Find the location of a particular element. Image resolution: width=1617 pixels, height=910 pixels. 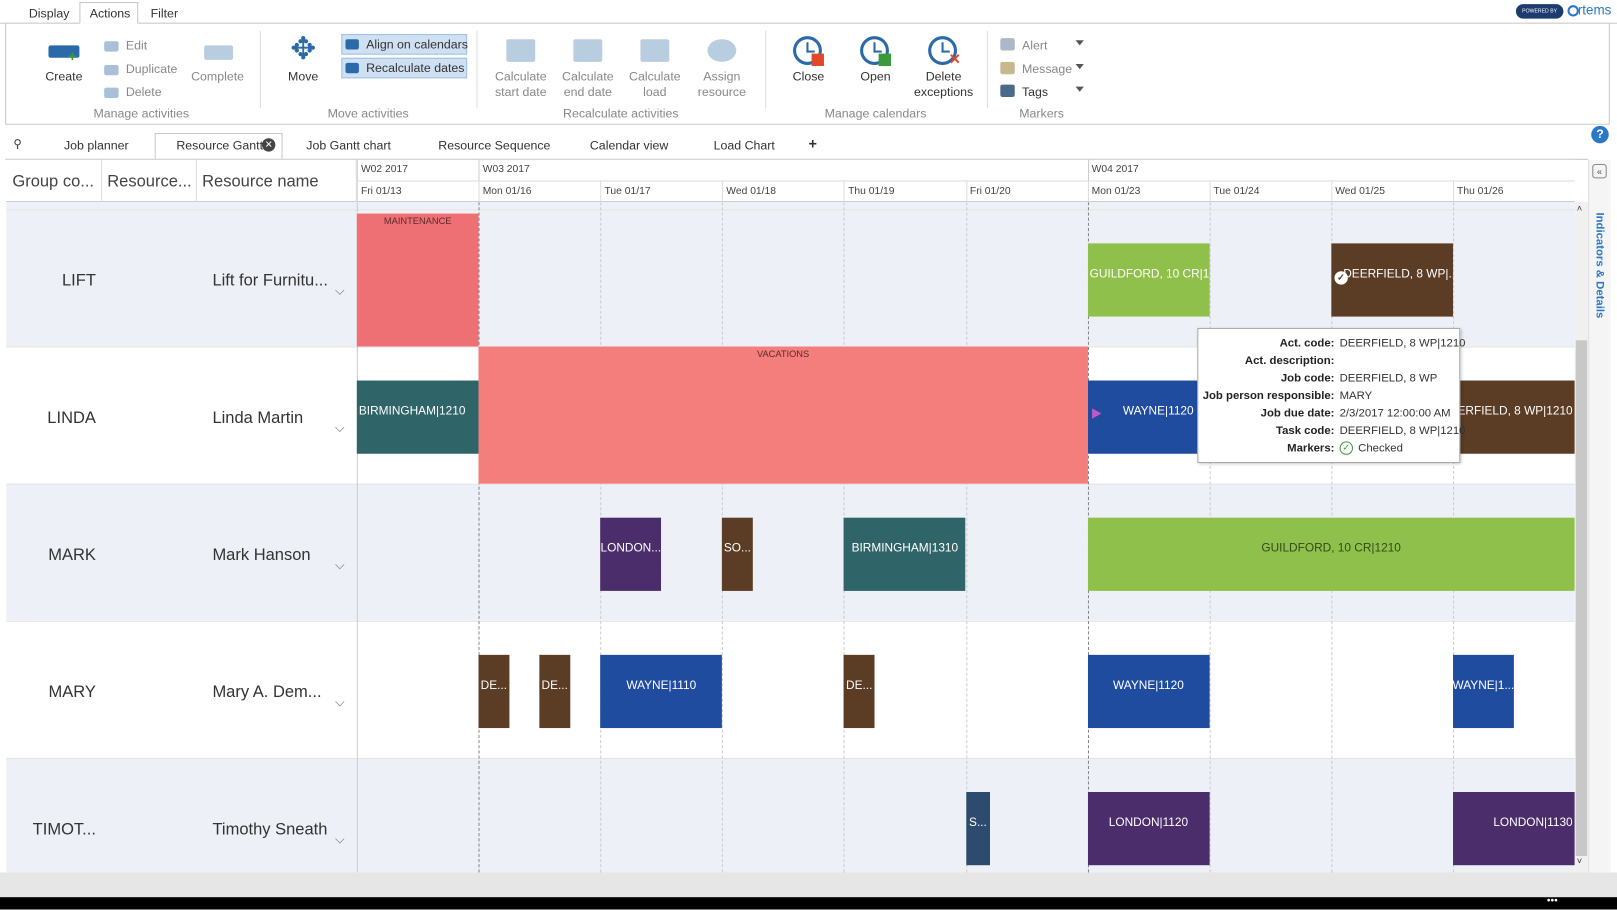

activity-bar: LONDON|1130 is located at coordinates (1513, 829).